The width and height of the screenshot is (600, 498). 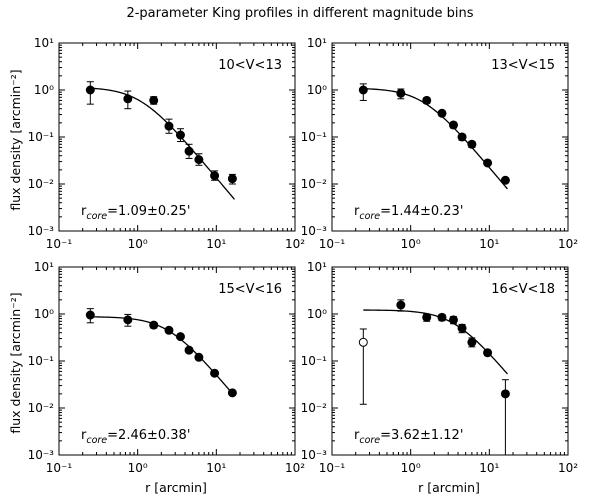 I want to click on r-core-annotation: rcore=1.44±0.23', so click(x=408, y=213).